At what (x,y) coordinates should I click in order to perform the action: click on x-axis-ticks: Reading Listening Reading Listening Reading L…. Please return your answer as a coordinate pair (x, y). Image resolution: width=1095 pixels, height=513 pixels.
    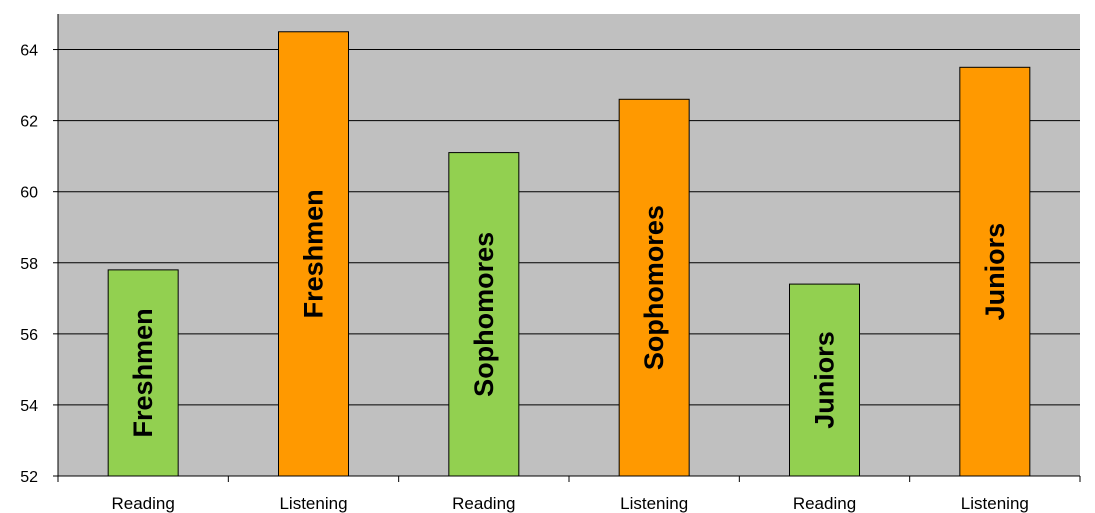
    Looking at the image, I should click on (569, 494).